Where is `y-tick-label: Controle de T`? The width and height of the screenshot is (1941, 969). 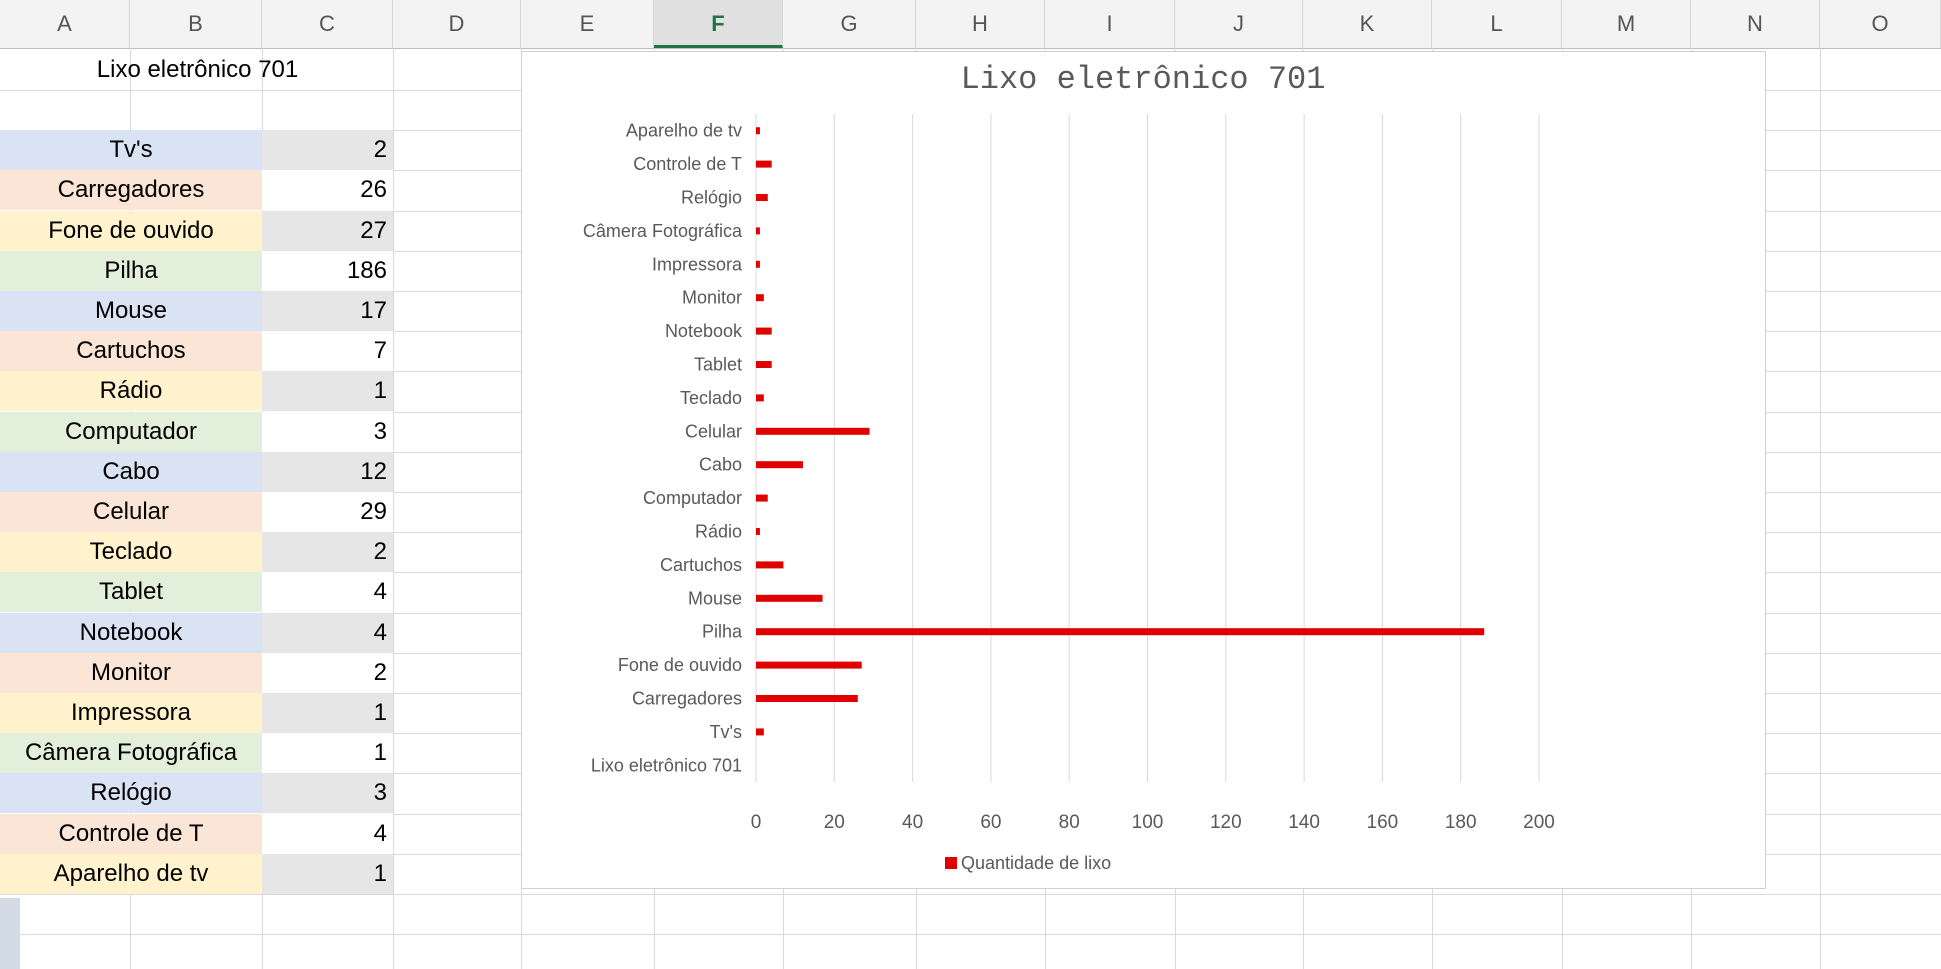 y-tick-label: Controle de T is located at coordinates (687, 164).